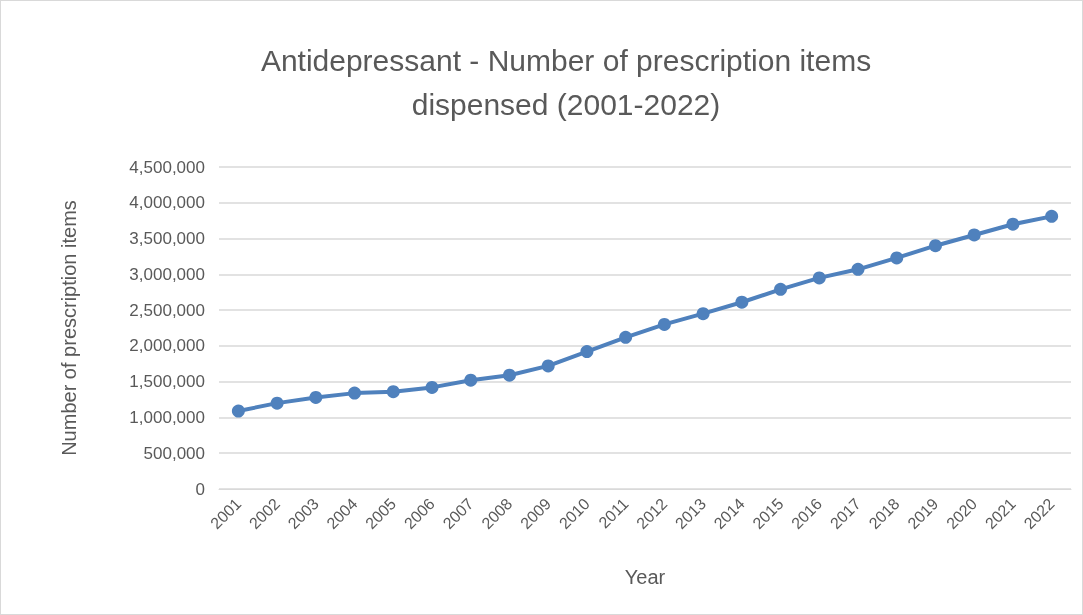  I want to click on y-tick-label: 0, so click(200, 489).